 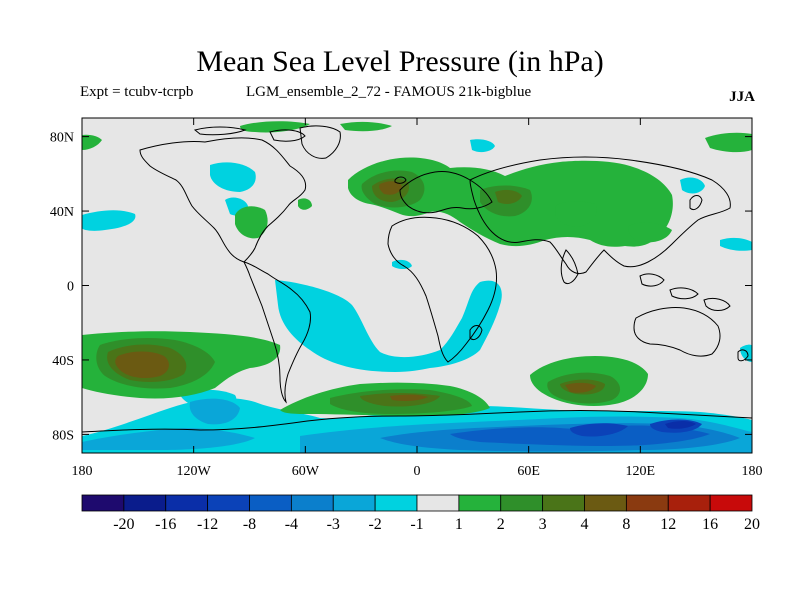 I want to click on lat-tick-label: 80S, so click(x=63, y=435).